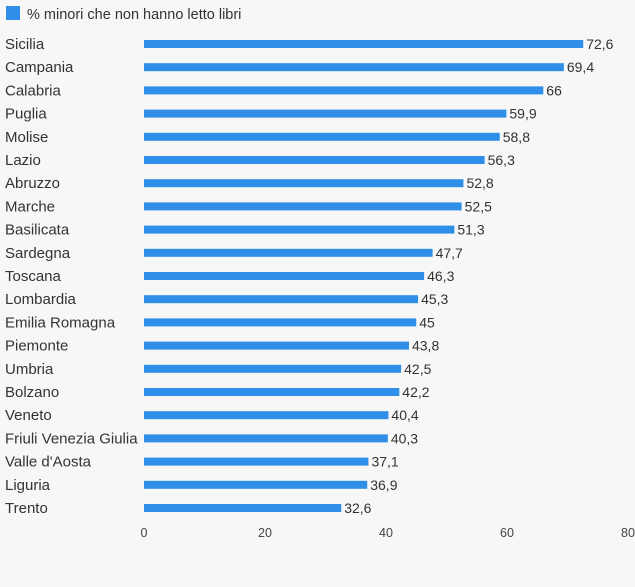  I want to click on category-label: Umbria, so click(29, 369).